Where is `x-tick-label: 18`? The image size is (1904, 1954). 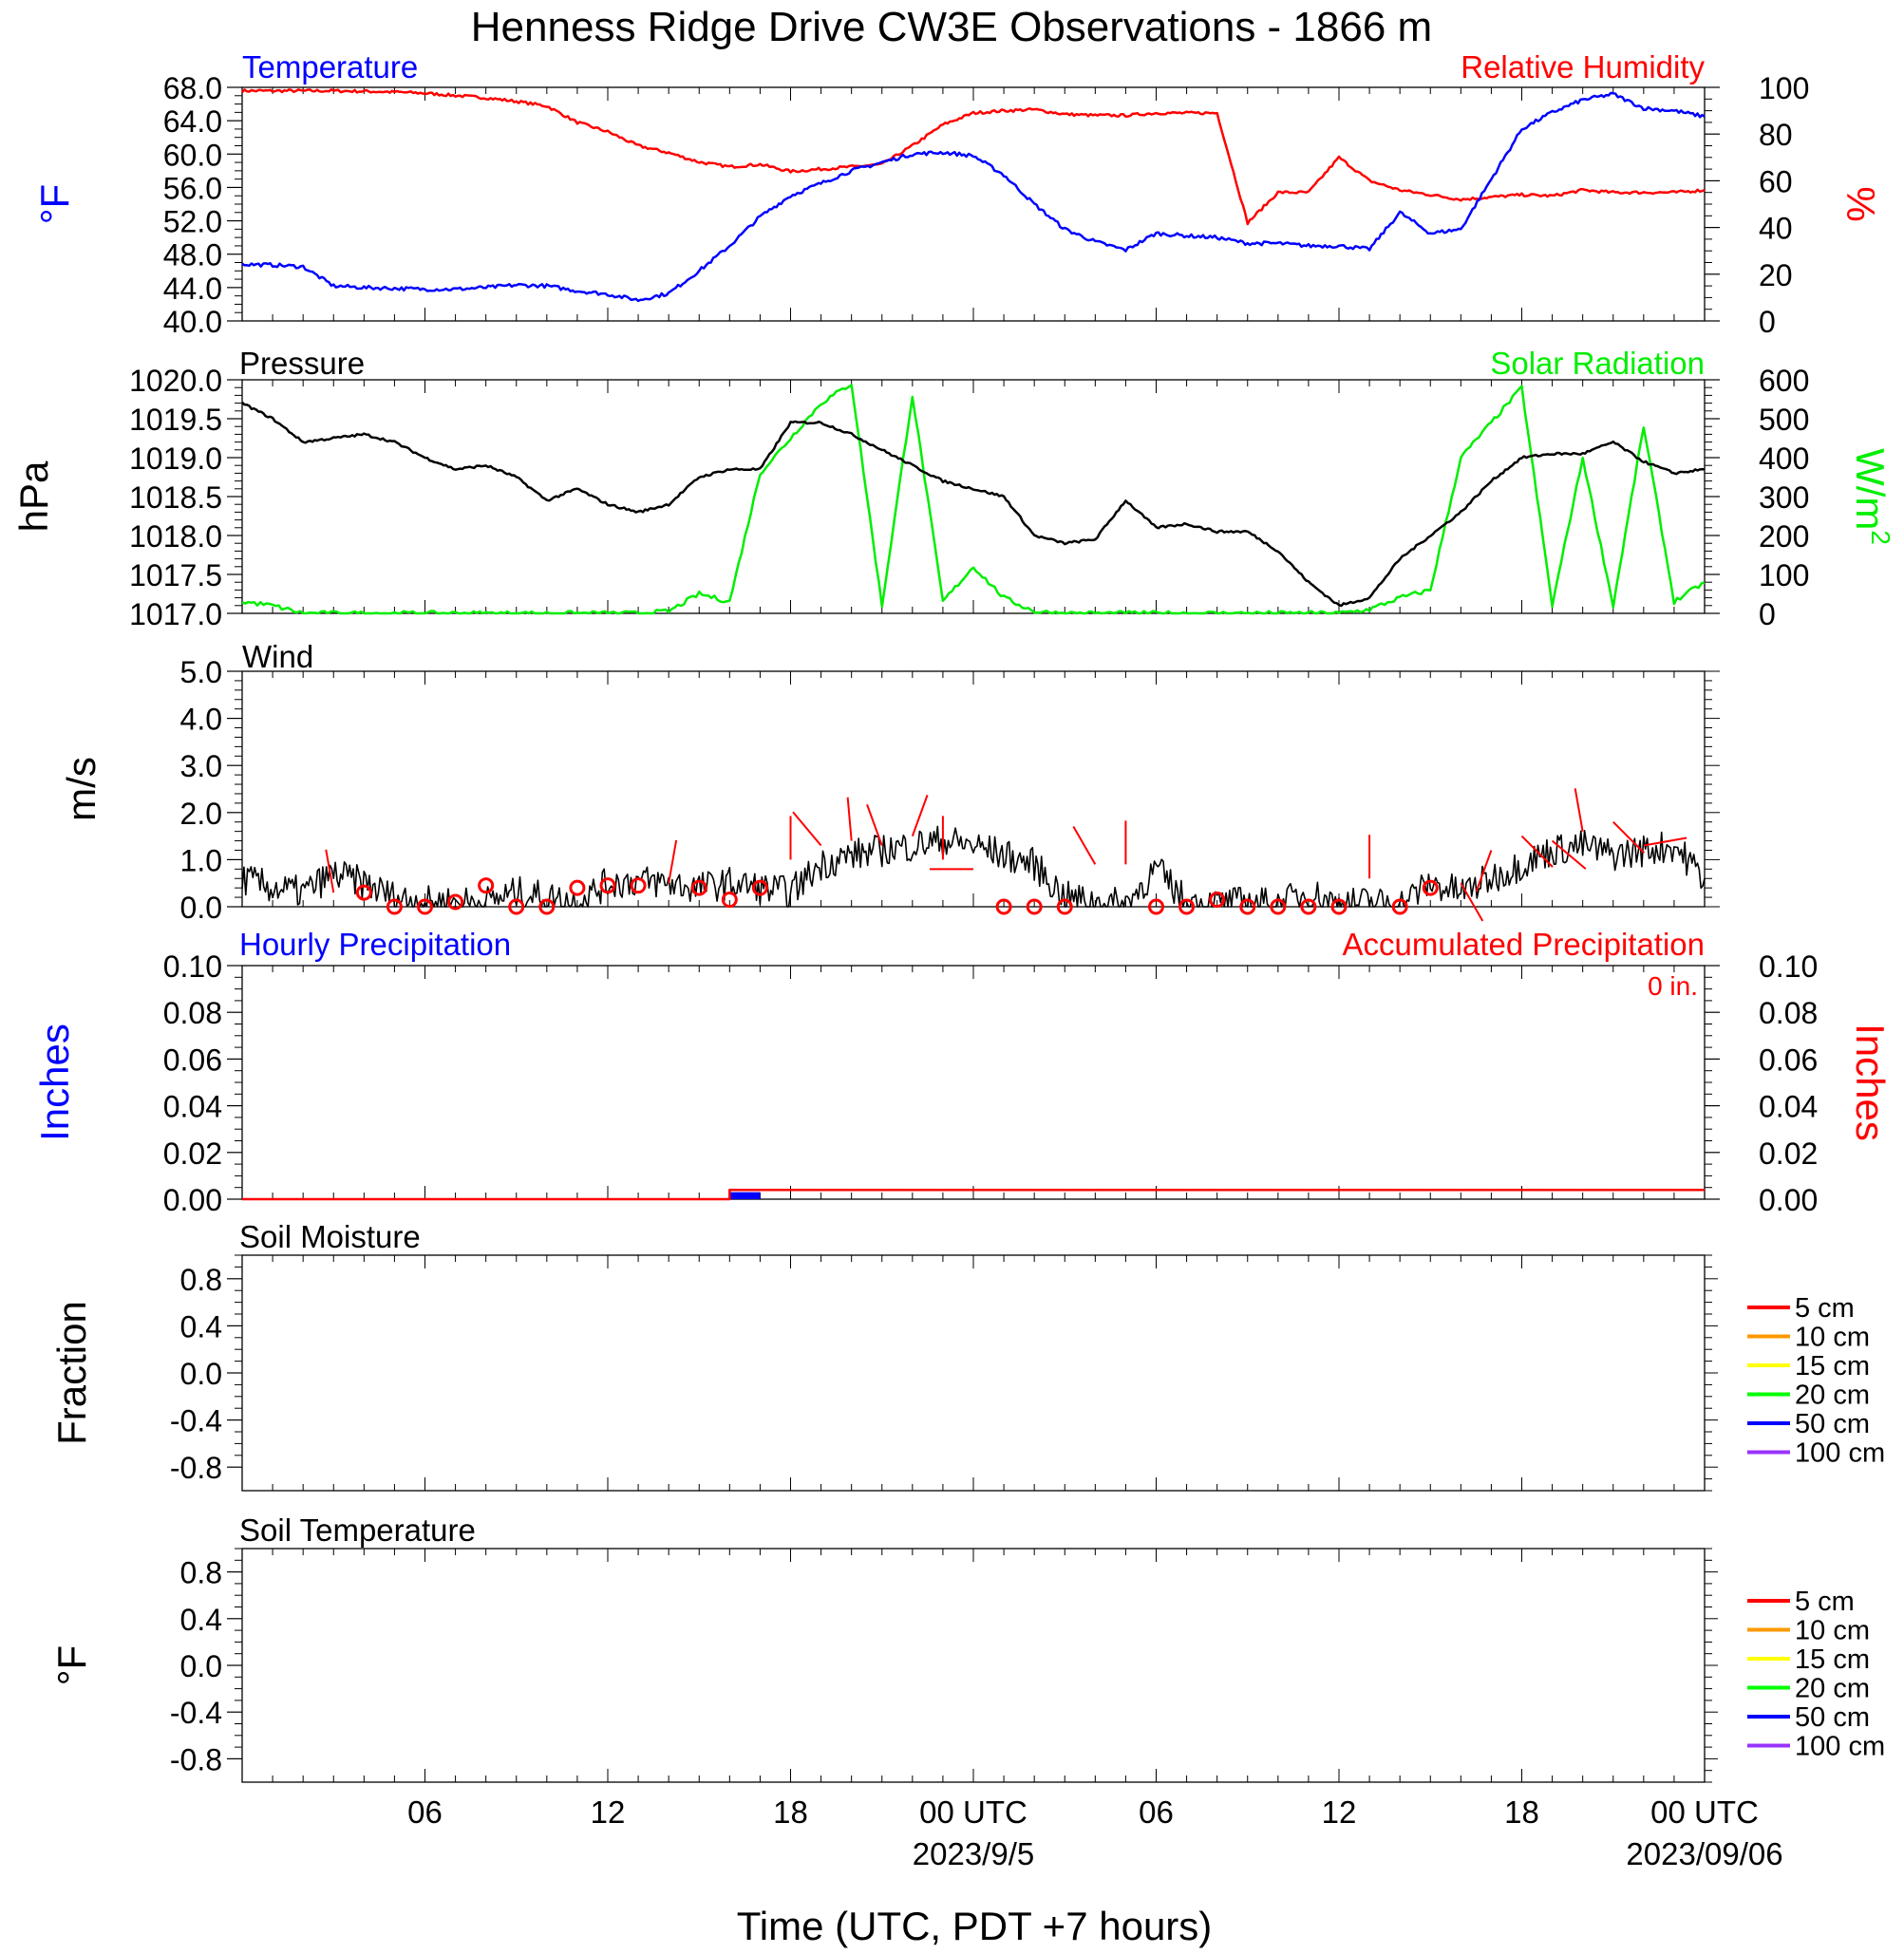
x-tick-label: 18 is located at coordinates (791, 1812).